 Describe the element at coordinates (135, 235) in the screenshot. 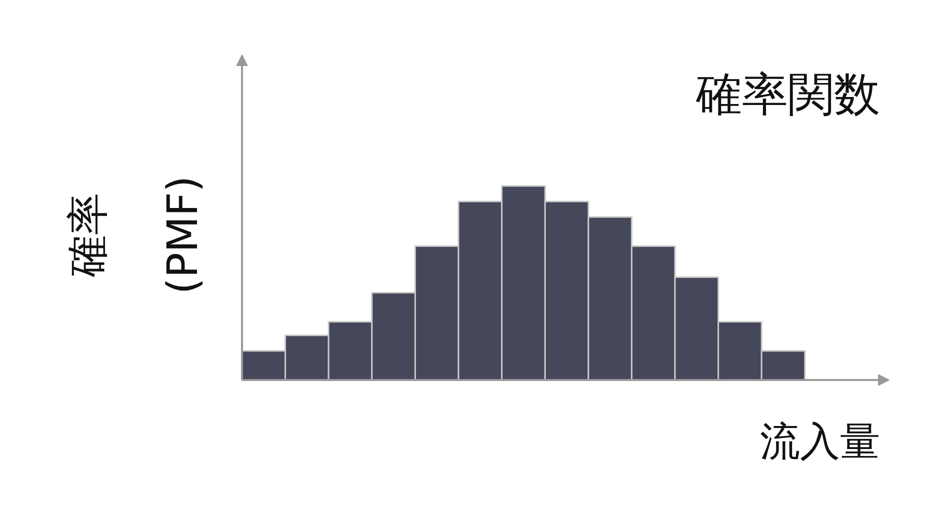

I see `y-axis-title: 確率 (PMF)` at that location.